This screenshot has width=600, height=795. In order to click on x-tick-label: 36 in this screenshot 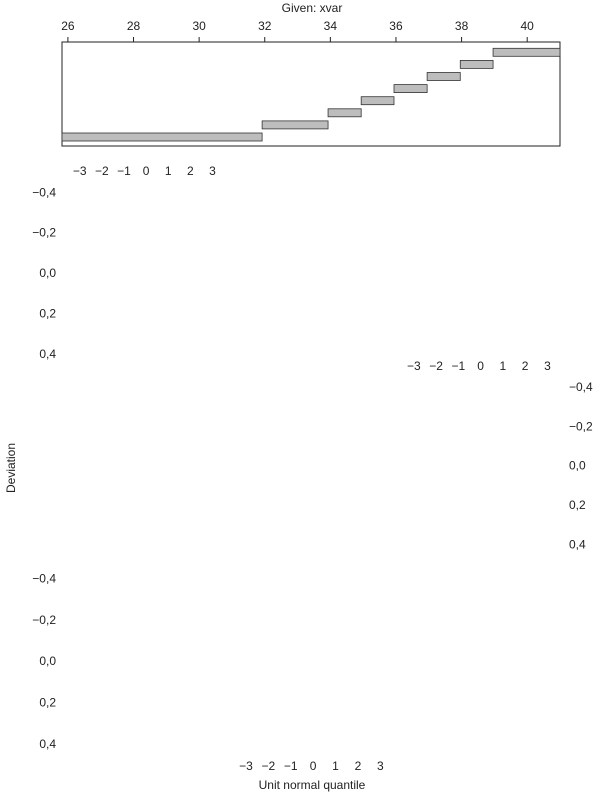, I will do `click(396, 26)`.